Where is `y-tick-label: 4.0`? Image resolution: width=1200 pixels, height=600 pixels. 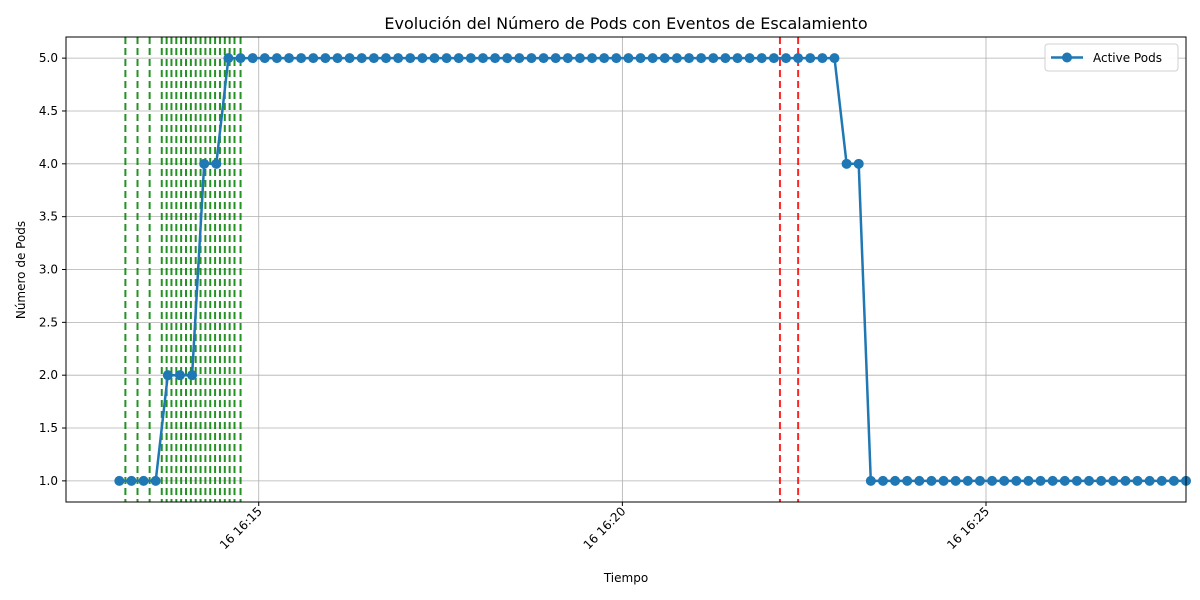 y-tick-label: 4.0 is located at coordinates (48, 164).